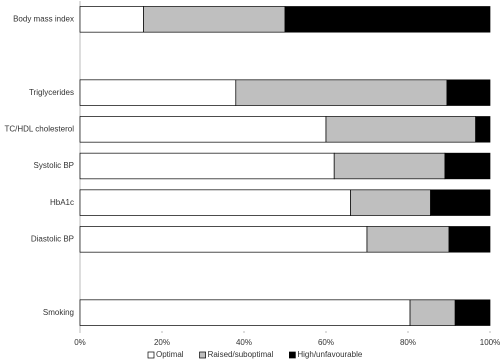  What do you see at coordinates (490, 342) in the screenshot?
I see `x-tick-label: 100%` at bounding box center [490, 342].